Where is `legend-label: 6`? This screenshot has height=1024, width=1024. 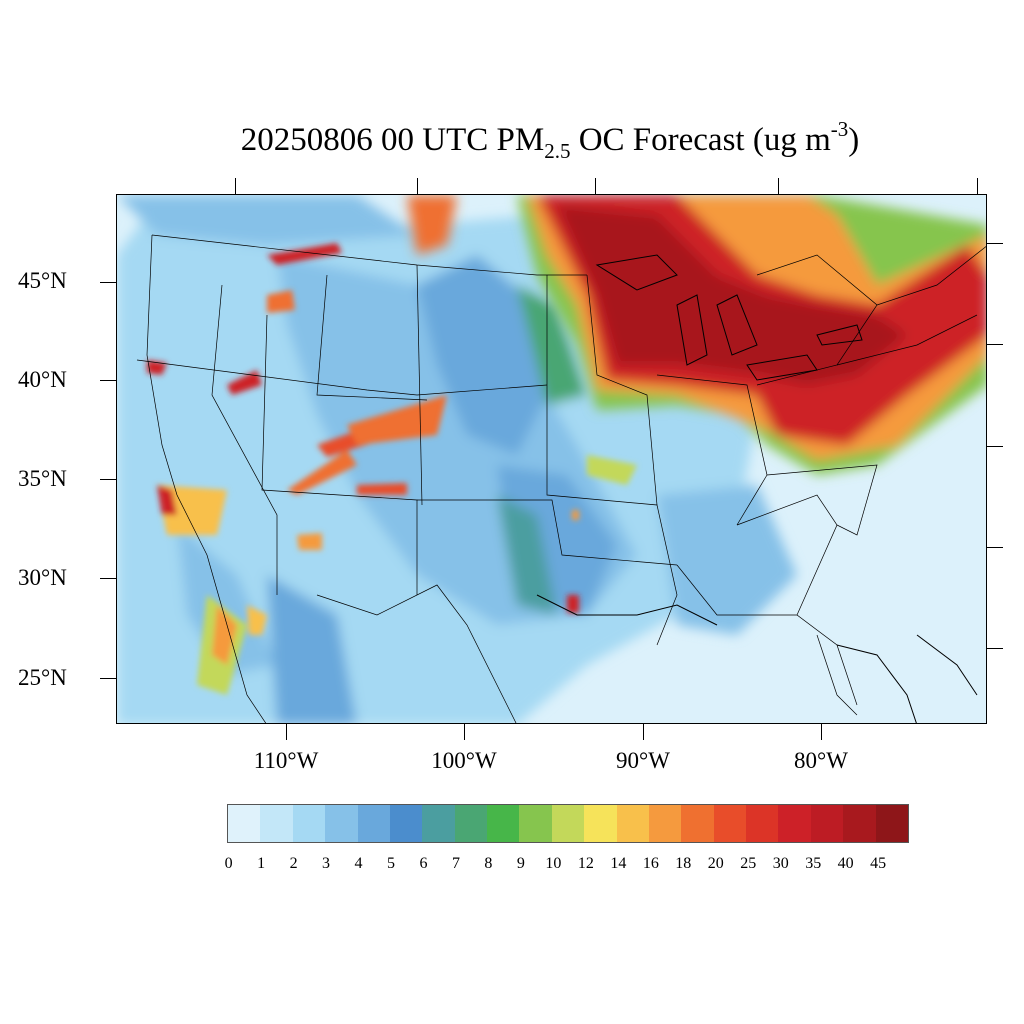
legend-label: 6 is located at coordinates (423, 863).